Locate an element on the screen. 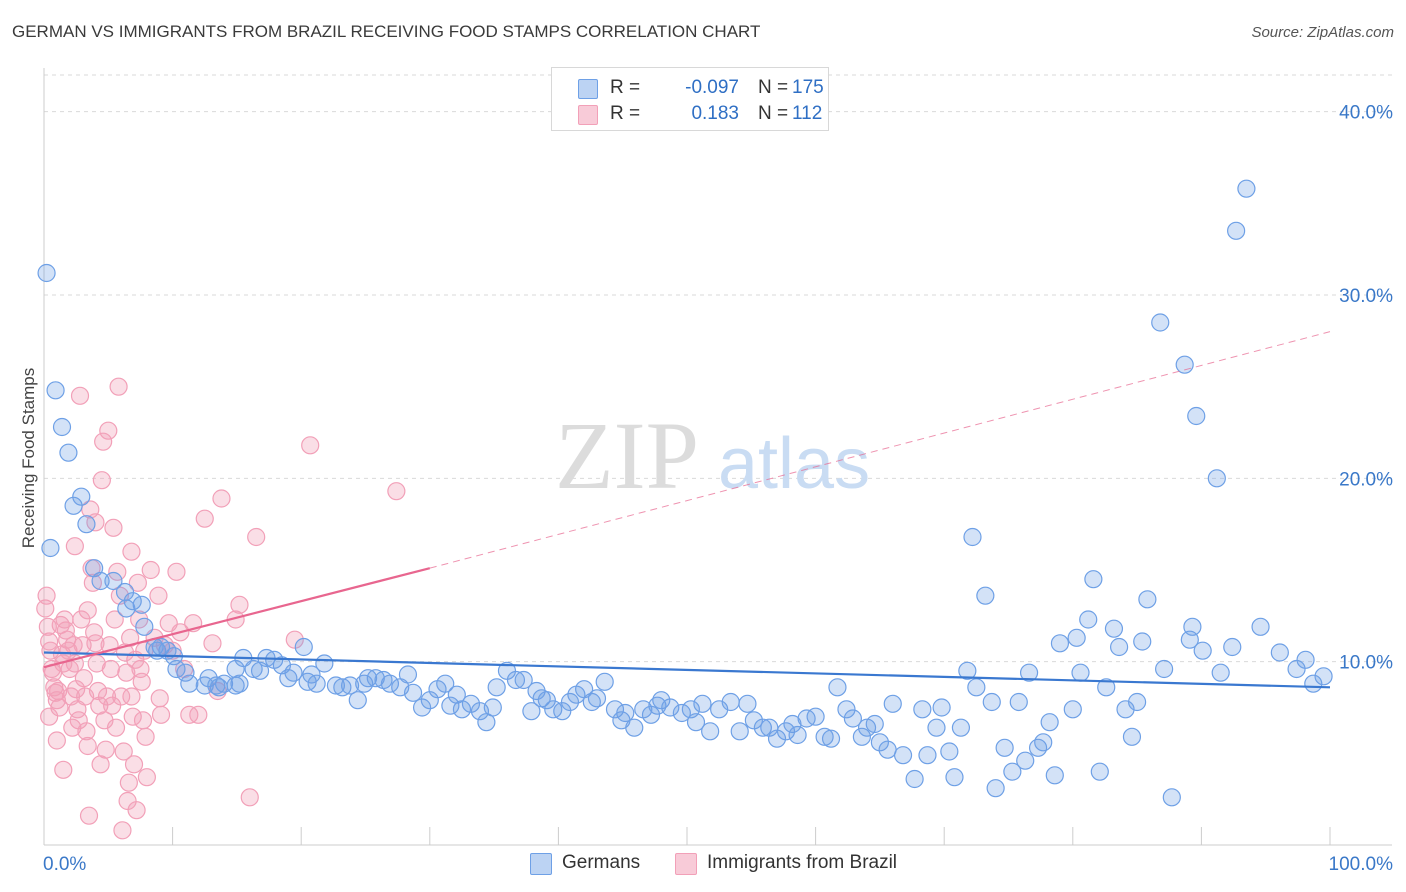 Image resolution: width=1406 pixels, height=892 pixels. correlation-legend: R = -0.097 N = 175 R = 0.183 N = 112 is located at coordinates (690, 99).